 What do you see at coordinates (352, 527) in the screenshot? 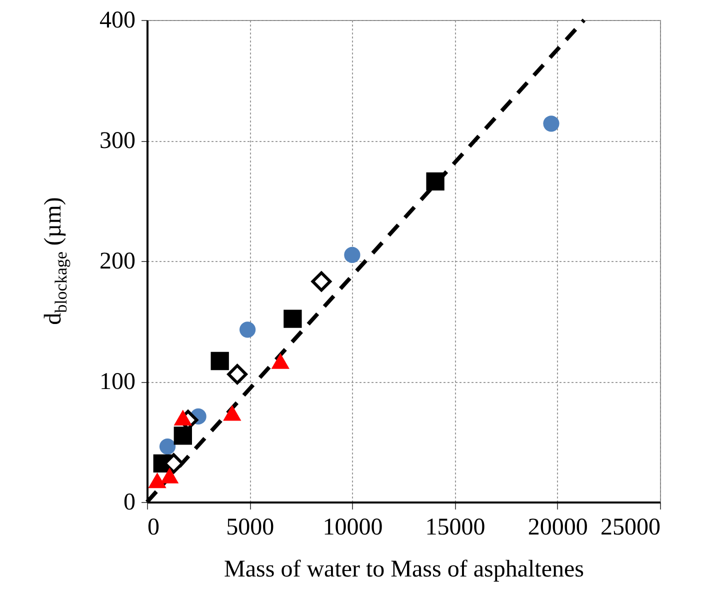
I see `x-tick-label: 10000` at bounding box center [352, 527].